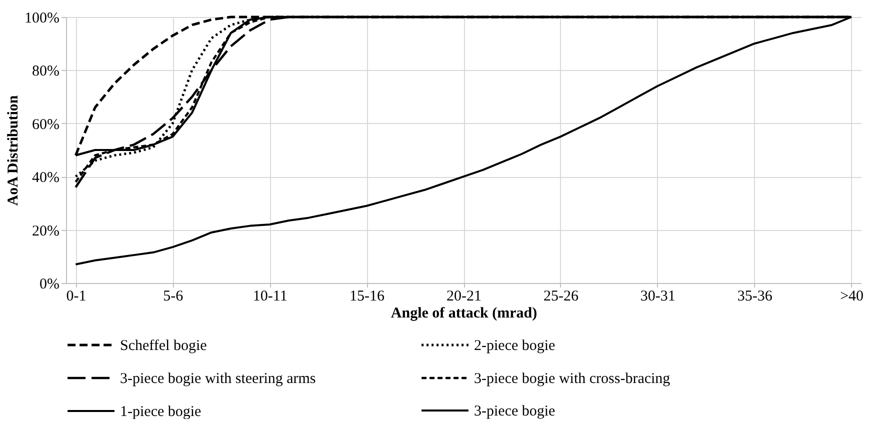 Image resolution: width=882 pixels, height=426 pixels. What do you see at coordinates (755, 296) in the screenshot?
I see `x-tick-label: 35-36` at bounding box center [755, 296].